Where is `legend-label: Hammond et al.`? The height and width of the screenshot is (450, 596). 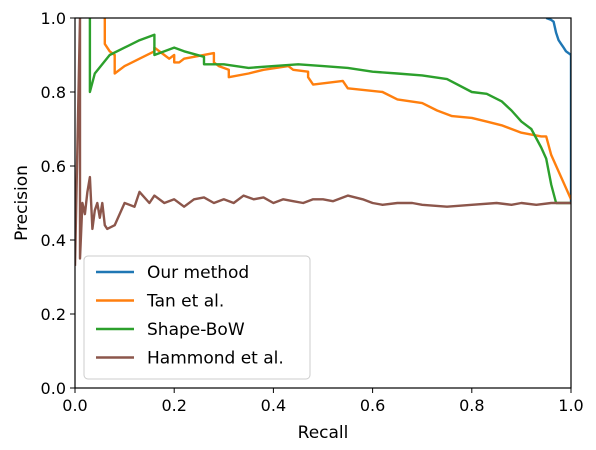 legend-label: Hammond et al. is located at coordinates (215, 359).